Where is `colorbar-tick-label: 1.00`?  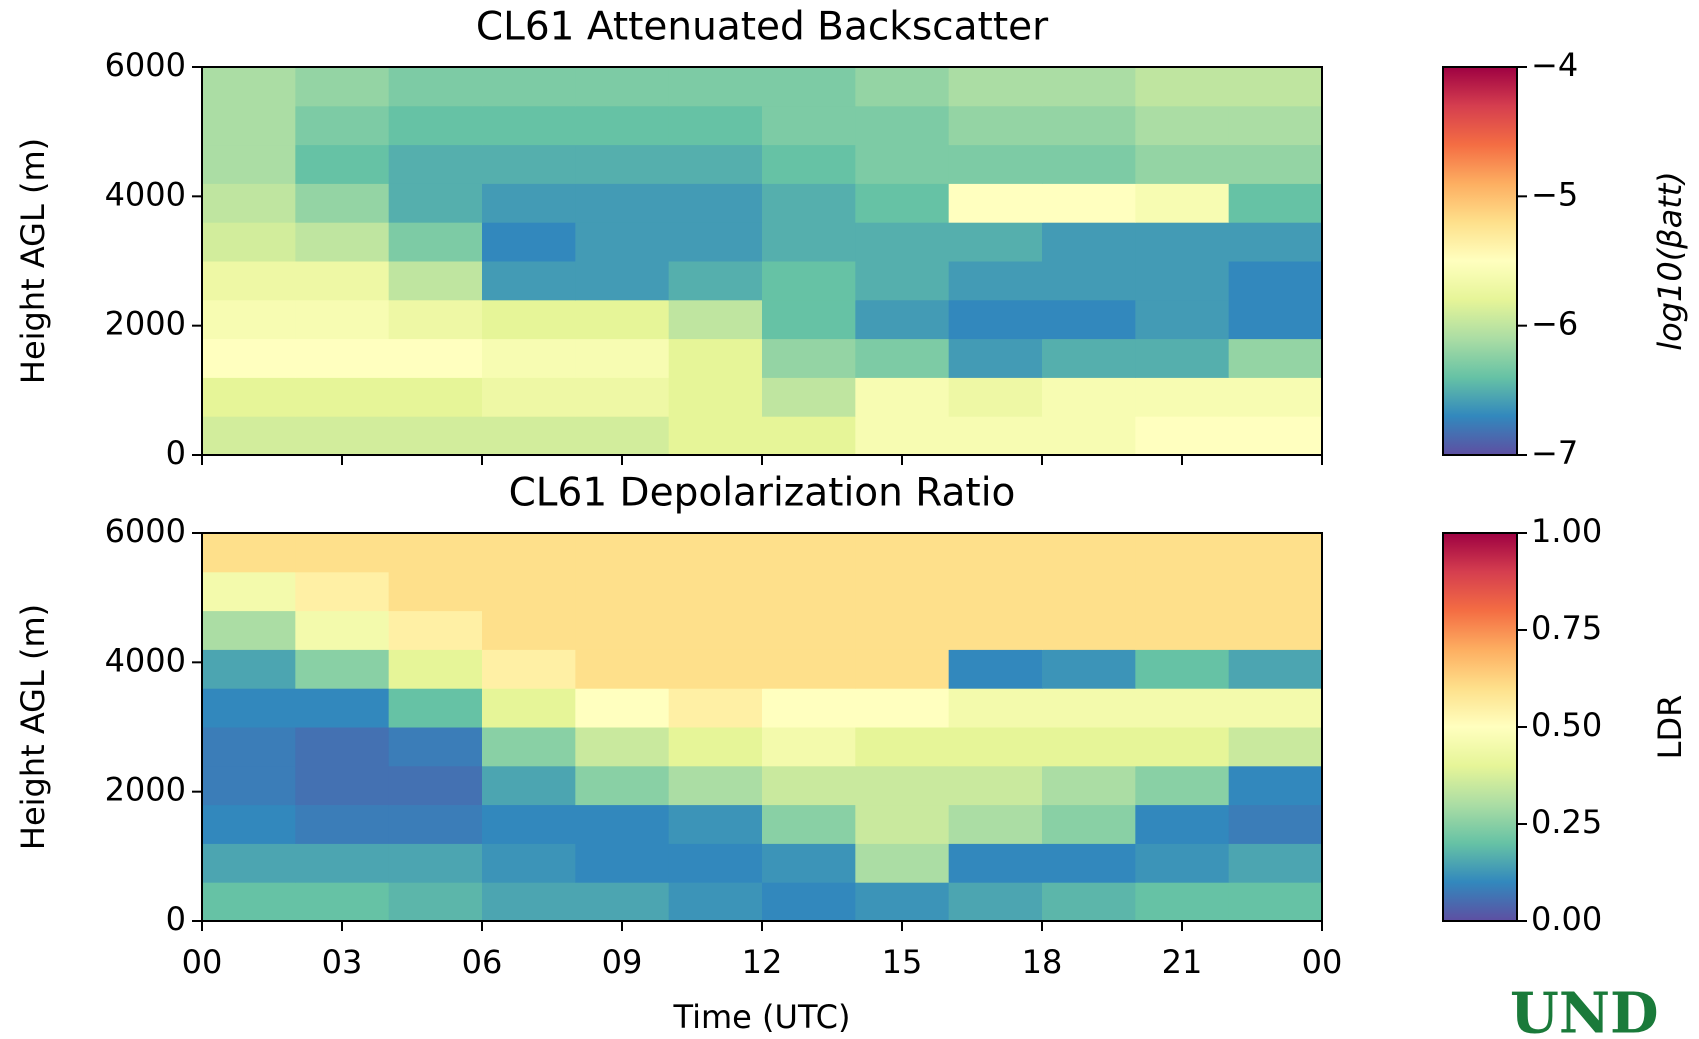
colorbar-tick-label: 1.00 is located at coordinates (1566, 531).